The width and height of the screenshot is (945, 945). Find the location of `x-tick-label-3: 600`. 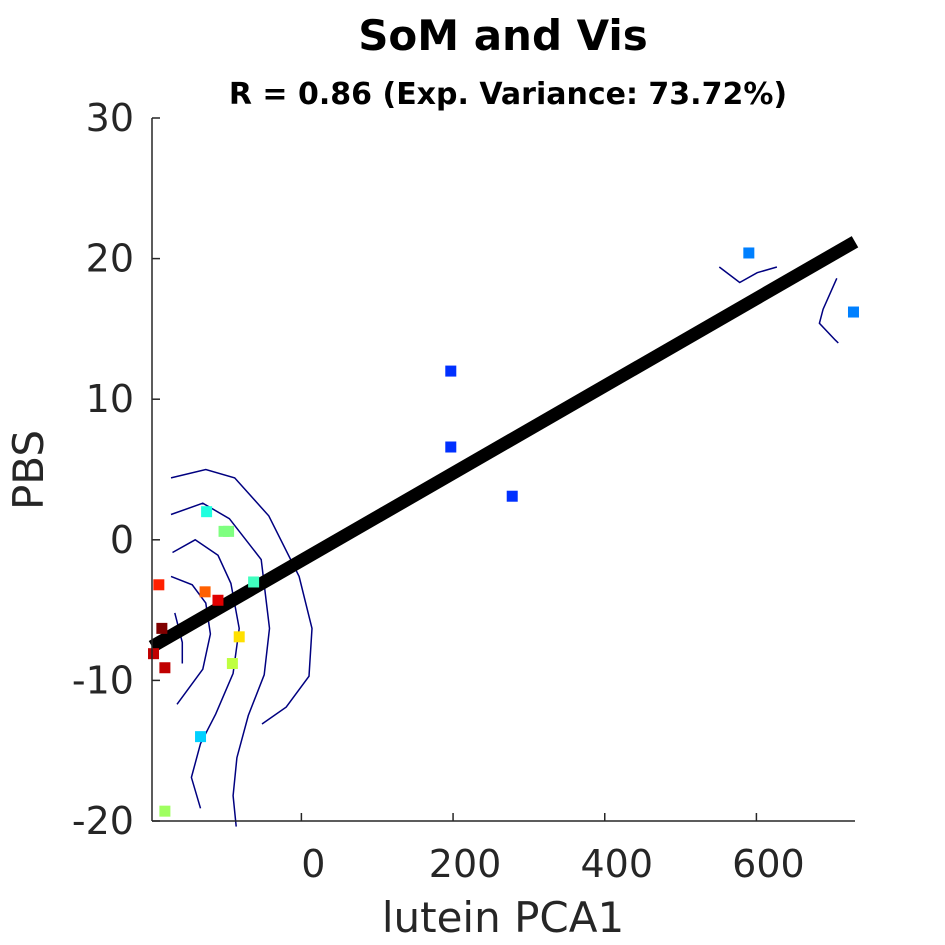

x-tick-label-3: 600 is located at coordinates (768, 864).